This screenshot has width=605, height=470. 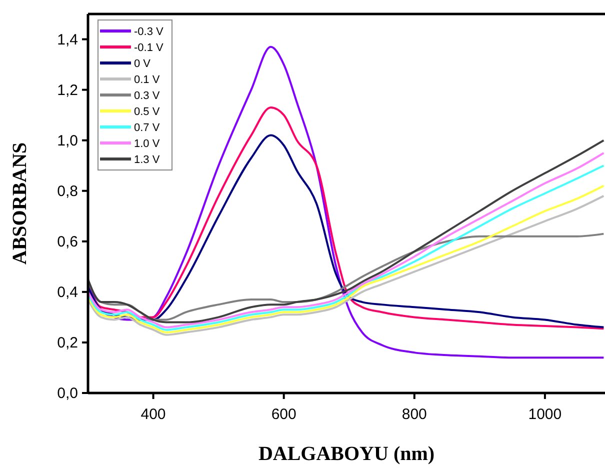 I want to click on y-tick-label: 0,0, so click(x=67, y=393).